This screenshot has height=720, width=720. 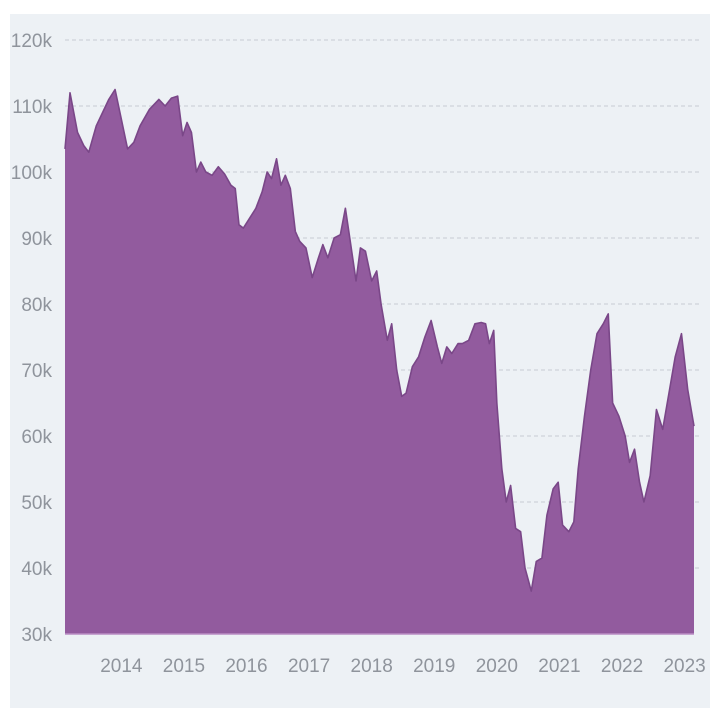 I want to click on y-tick-label: 70k, so click(x=36, y=371).